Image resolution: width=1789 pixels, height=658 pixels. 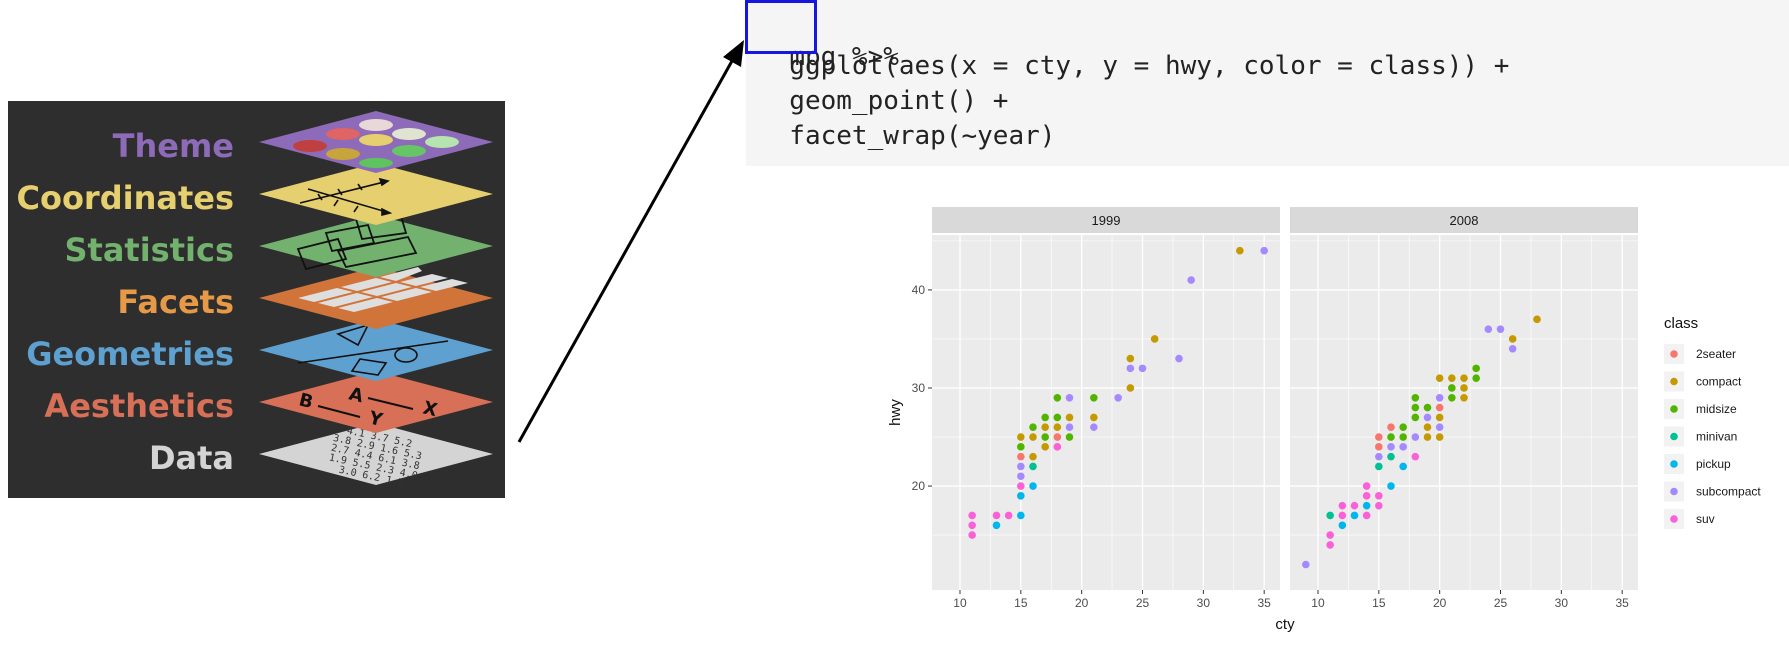 What do you see at coordinates (376, 419) in the screenshot?
I see `aesthetics-letter-y: Y` at bounding box center [376, 419].